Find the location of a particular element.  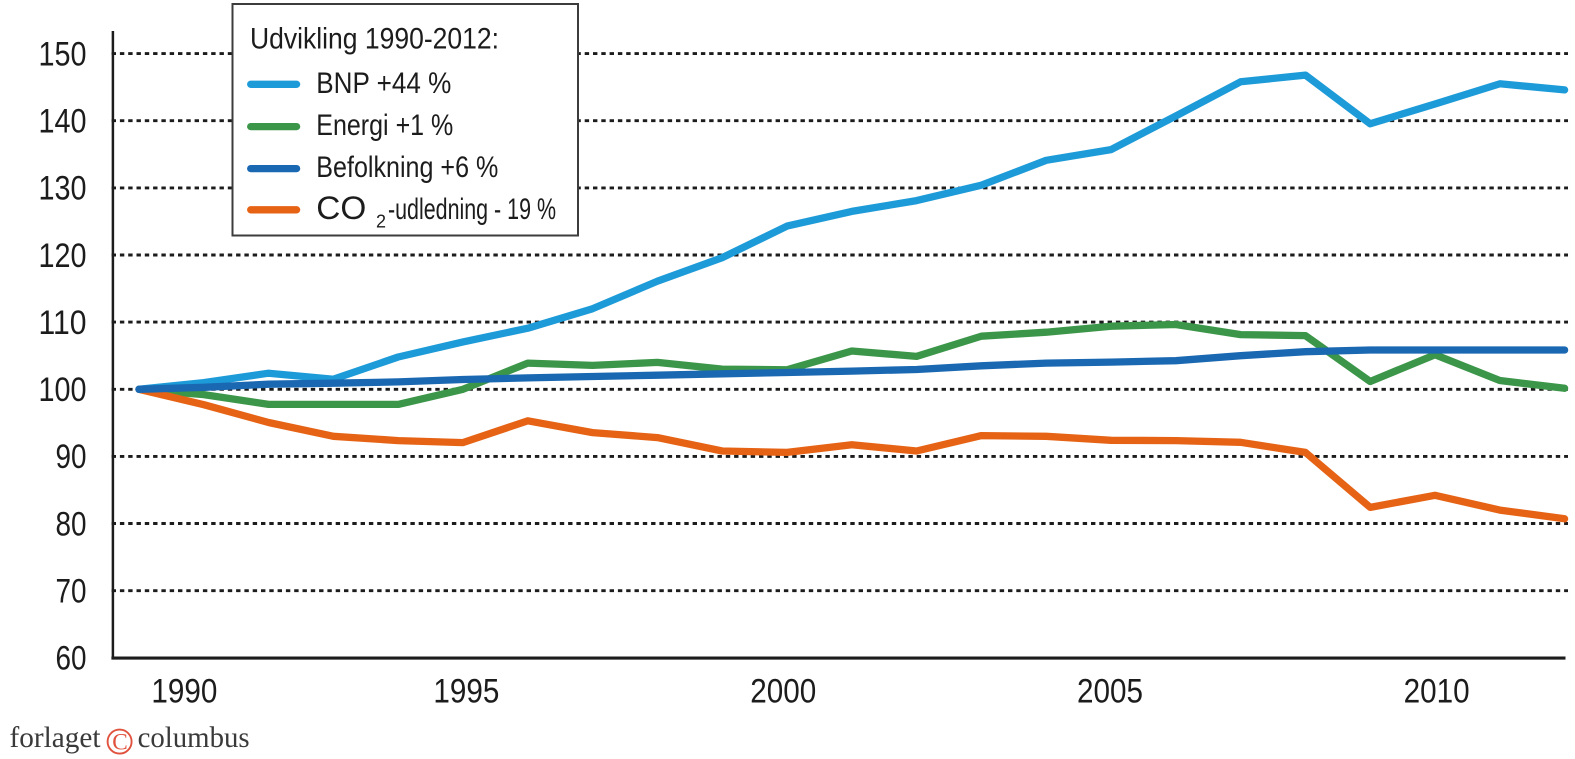

svg-text: 80 is located at coordinates (71, 524).